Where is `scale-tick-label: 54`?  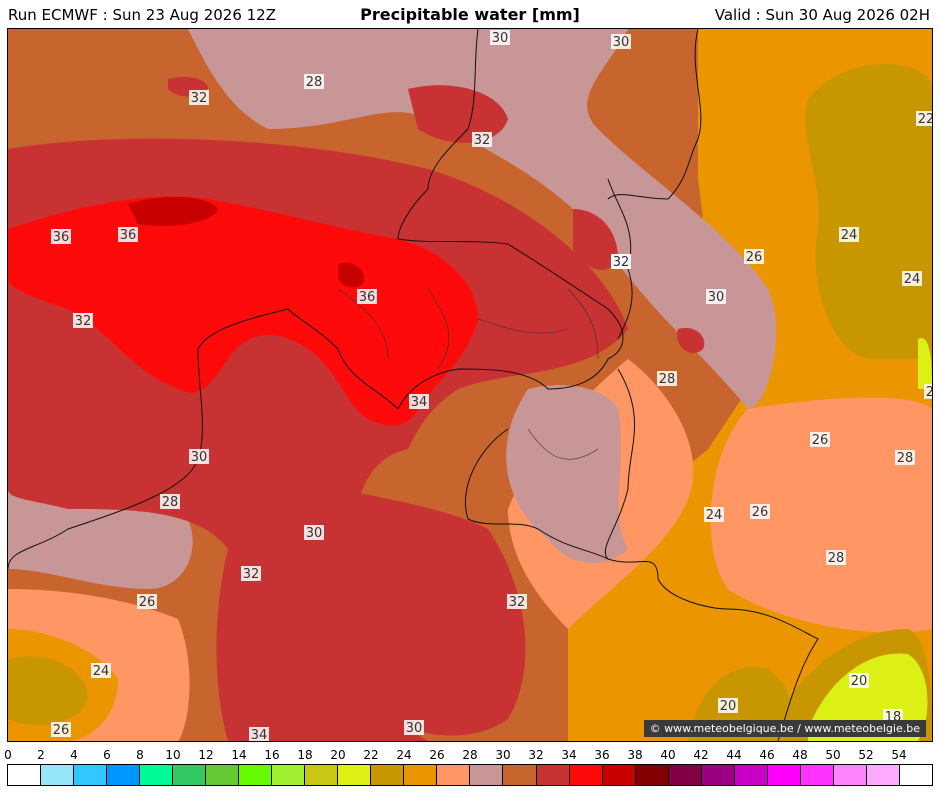
scale-tick-label: 54 is located at coordinates (899, 755).